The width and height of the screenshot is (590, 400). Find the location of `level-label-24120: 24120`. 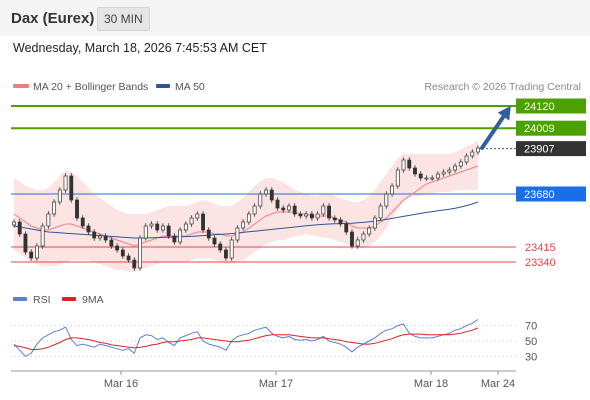

level-label-24120: 24120 is located at coordinates (539, 107).